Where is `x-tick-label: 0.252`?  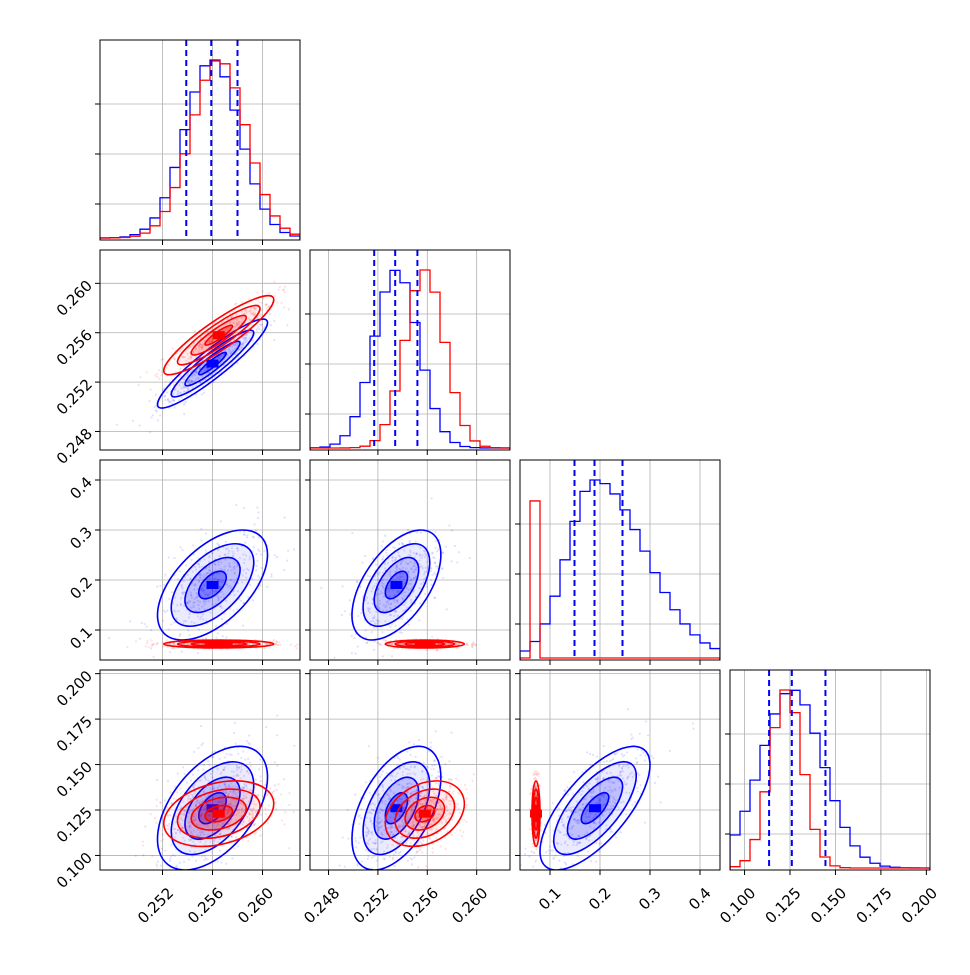
x-tick-label: 0.252 is located at coordinates (155, 905).